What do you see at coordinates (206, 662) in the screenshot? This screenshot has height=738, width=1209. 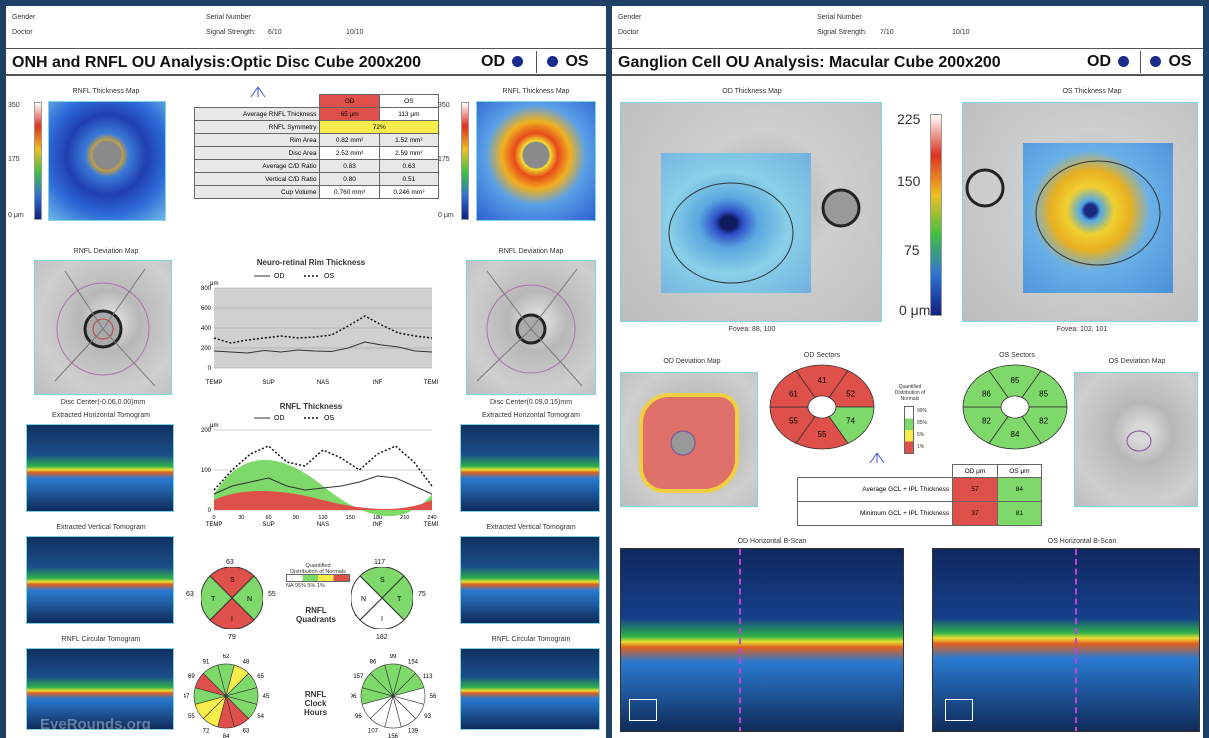 I see `clock-hour-value: 91` at bounding box center [206, 662].